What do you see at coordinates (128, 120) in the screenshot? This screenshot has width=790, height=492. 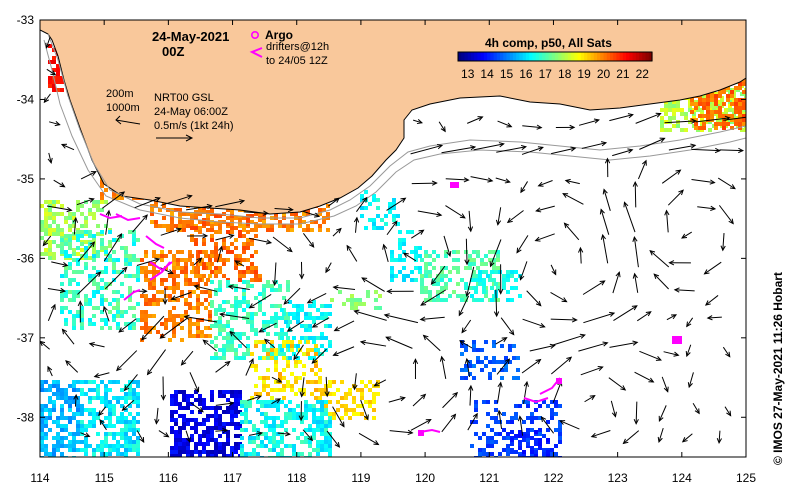 I see `depth-label-arrow` at bounding box center [128, 120].